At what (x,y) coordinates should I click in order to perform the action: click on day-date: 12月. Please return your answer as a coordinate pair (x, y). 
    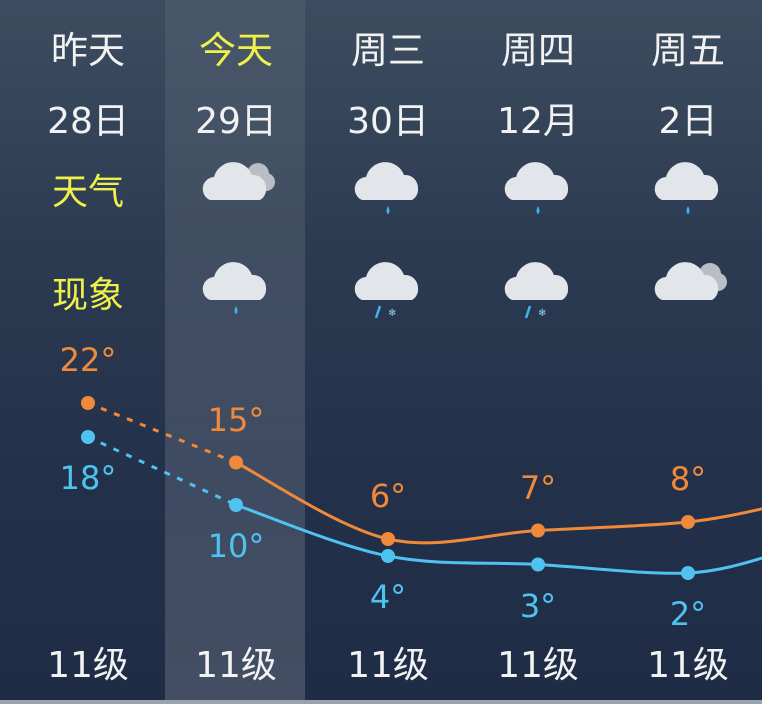
    Looking at the image, I should click on (538, 121).